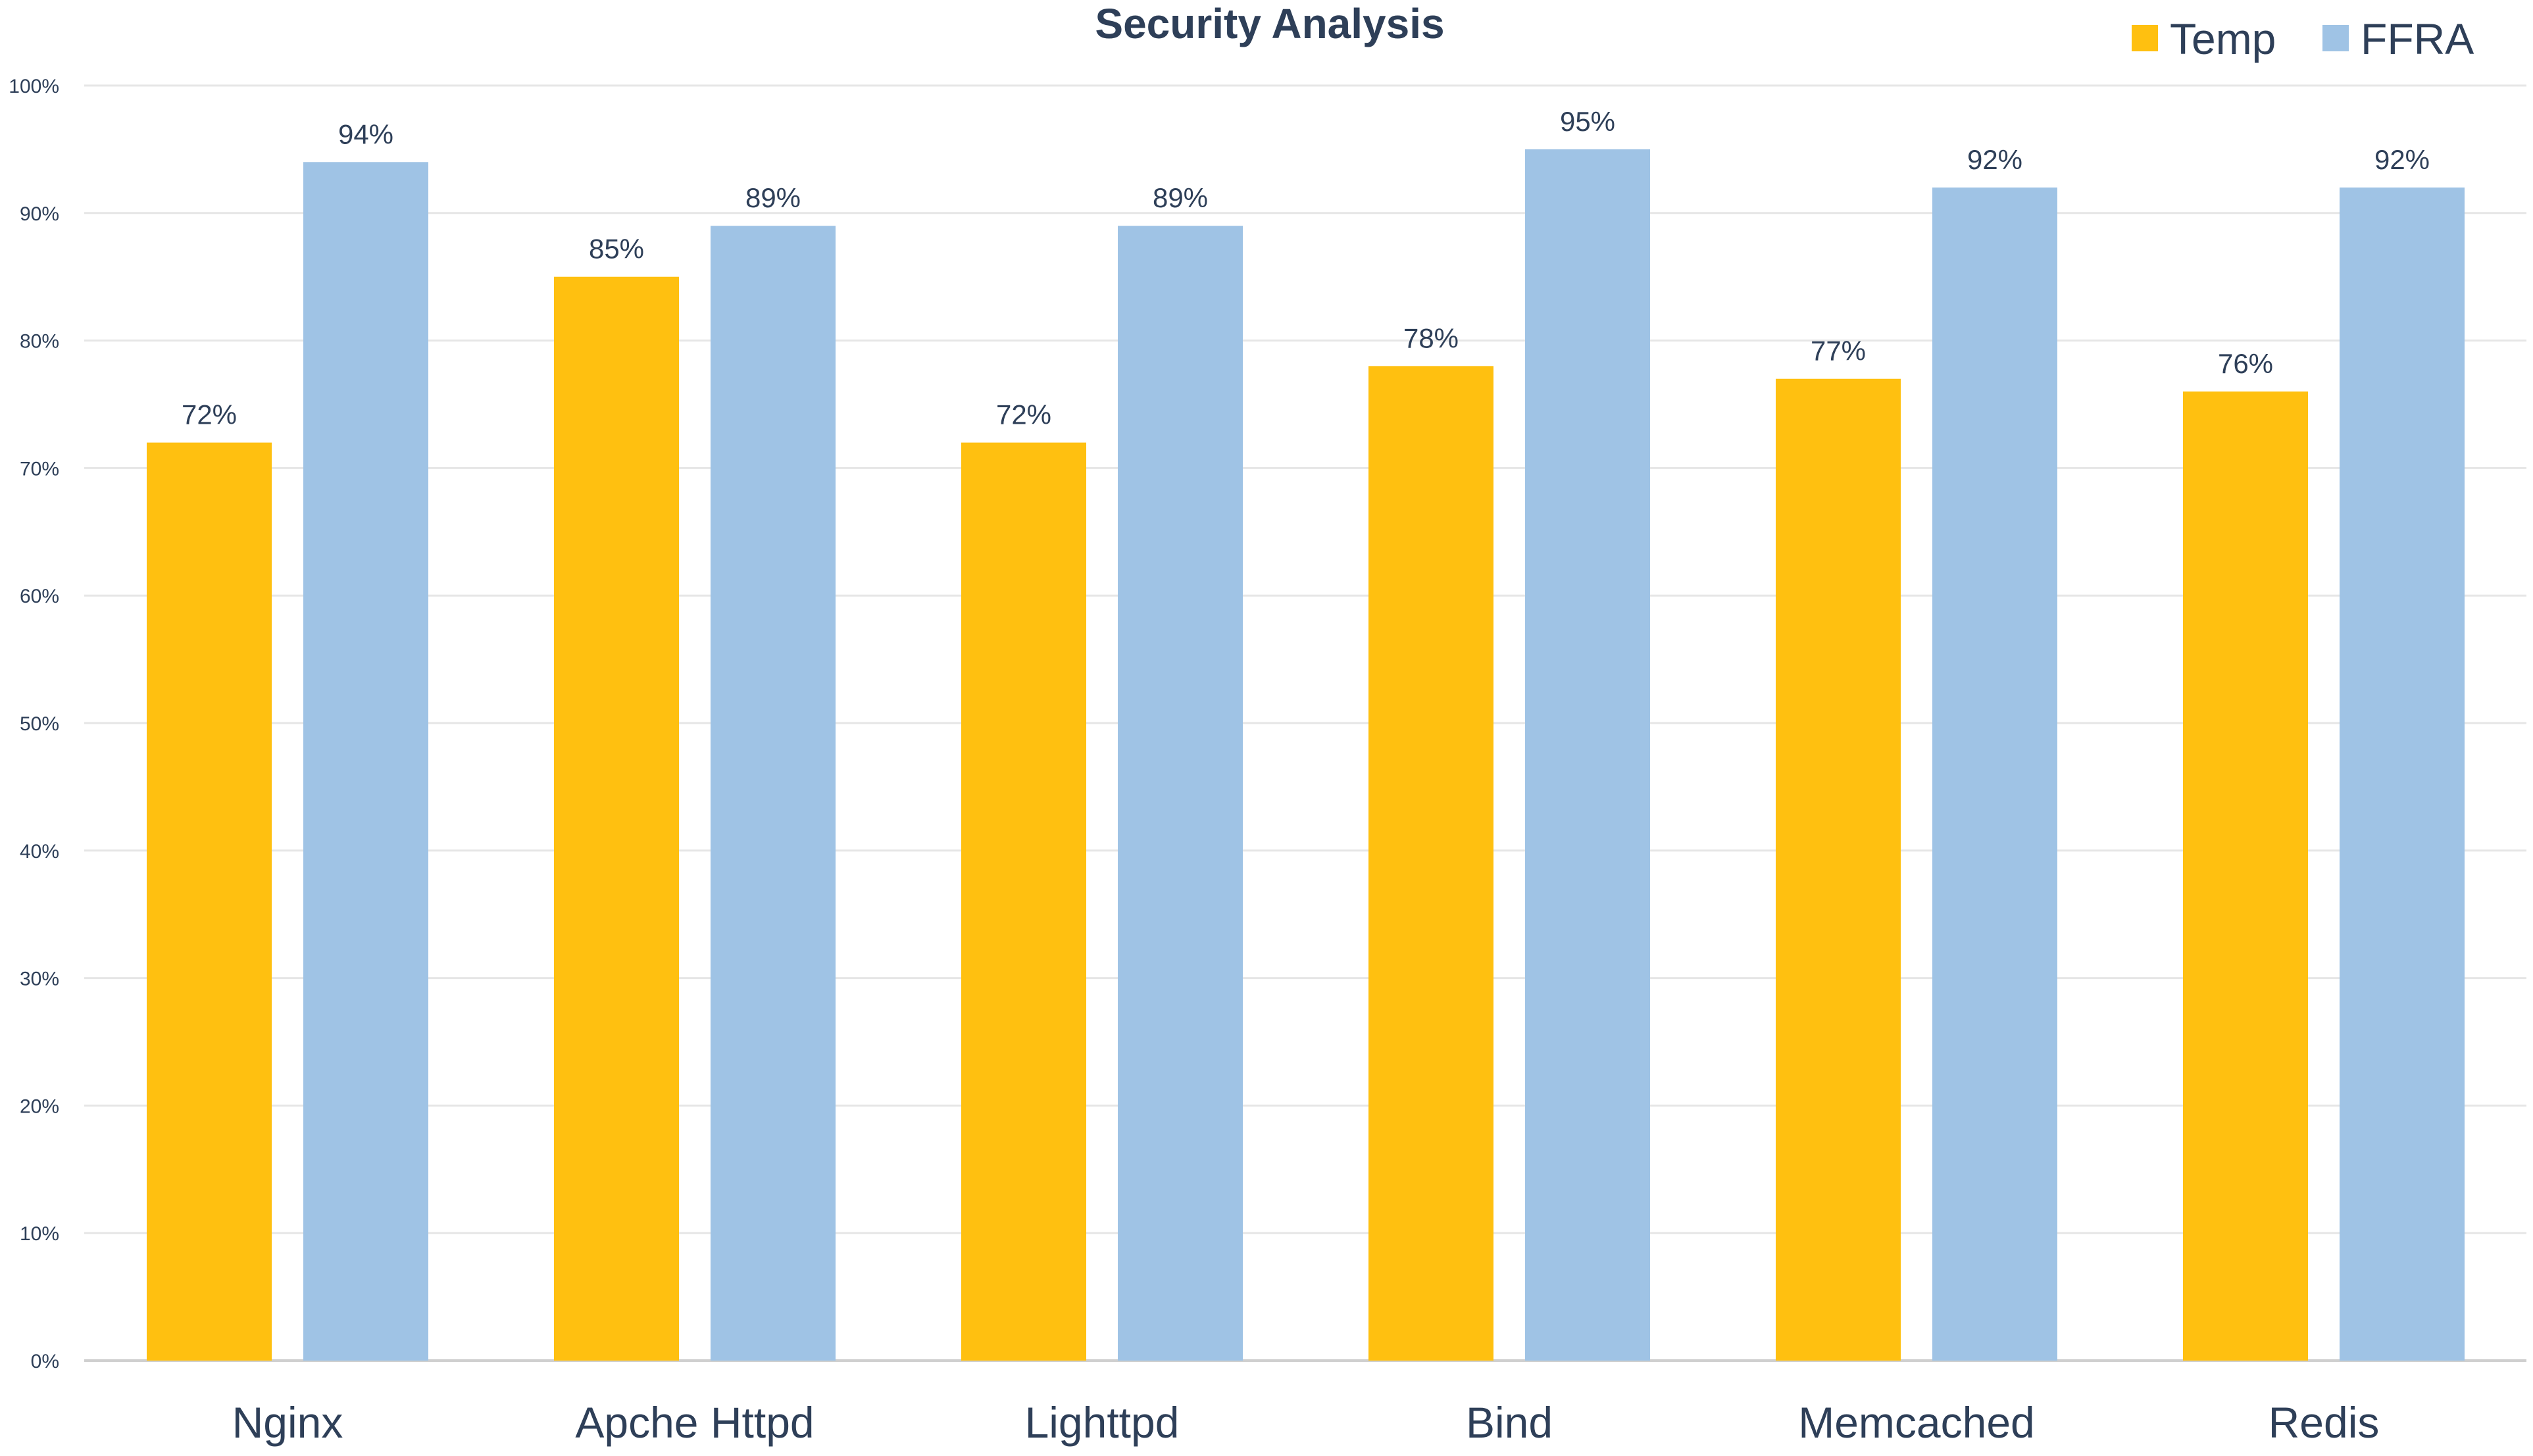 The height and width of the screenshot is (1456, 2533). I want to click on y-tick-label: 80%, so click(39, 342).